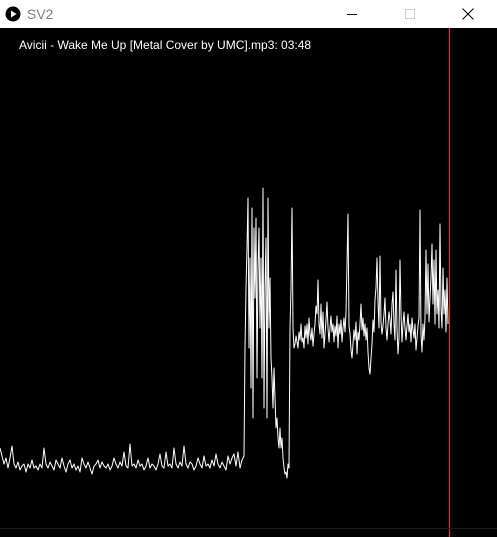  I want to click on maximize-button, so click(410, 14).